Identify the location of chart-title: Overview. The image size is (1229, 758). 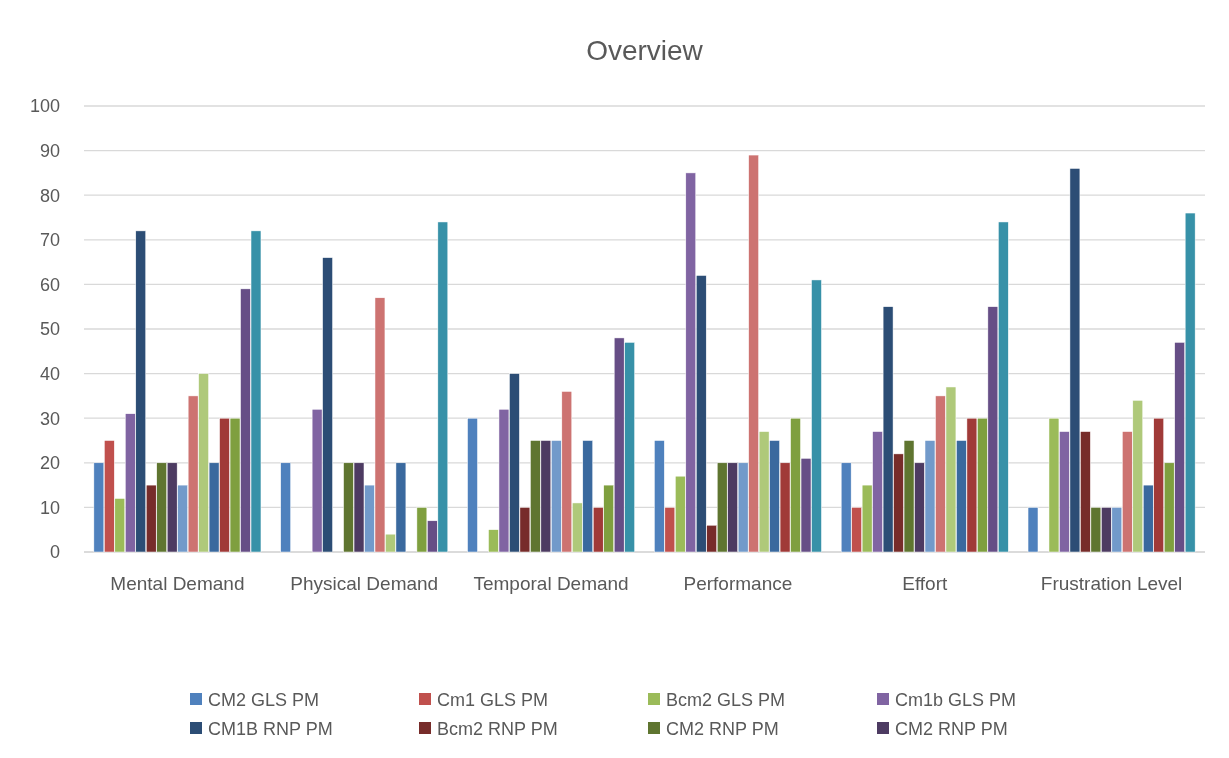
(645, 50).